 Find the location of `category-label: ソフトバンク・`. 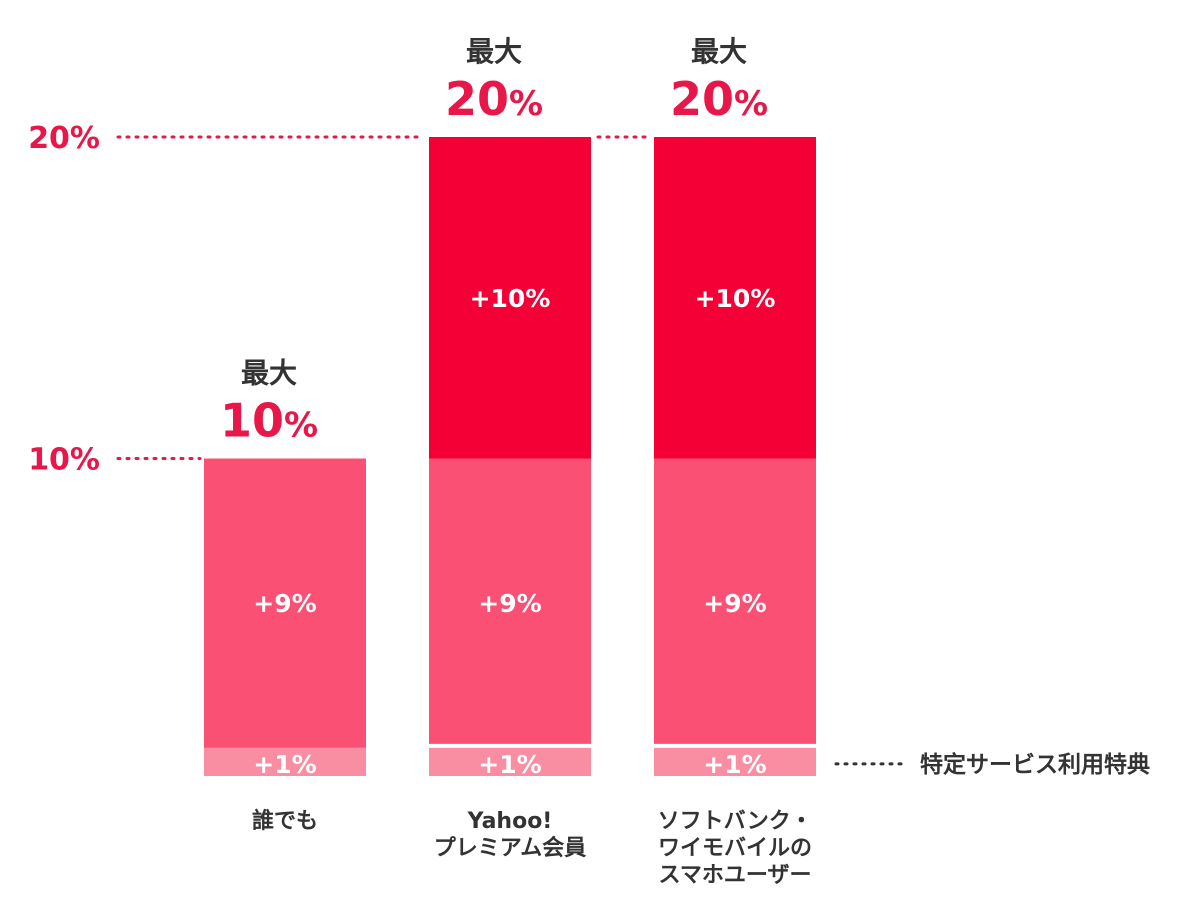

category-label: ソフトバンク・ is located at coordinates (735, 821).